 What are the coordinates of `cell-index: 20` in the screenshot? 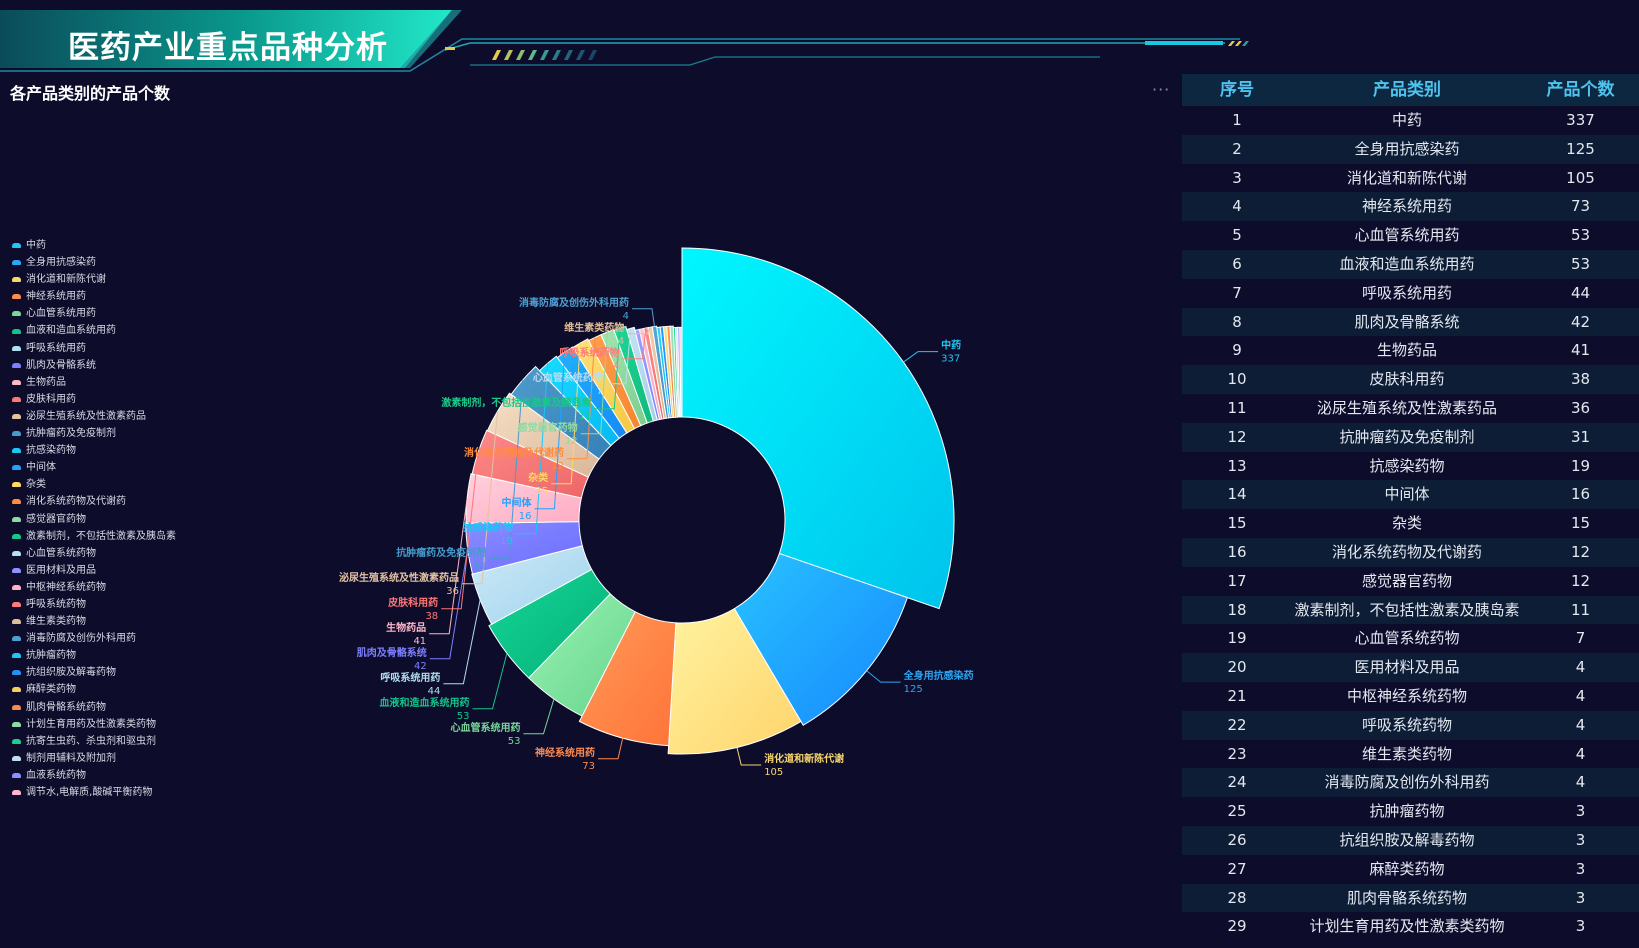 It's located at (1237, 667).